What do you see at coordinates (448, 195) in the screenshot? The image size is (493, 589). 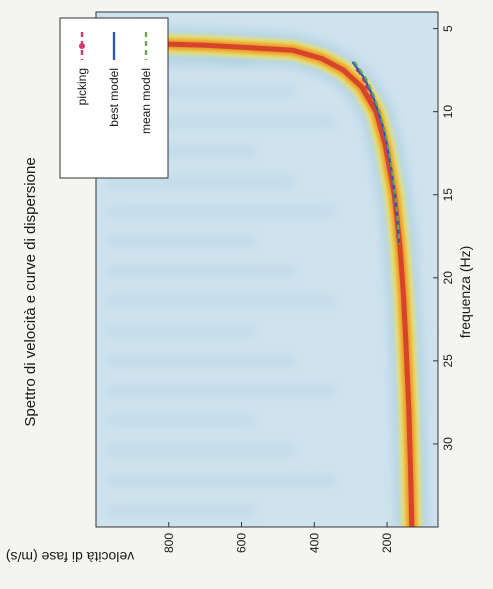 I see `x-tick-label: 15` at bounding box center [448, 195].